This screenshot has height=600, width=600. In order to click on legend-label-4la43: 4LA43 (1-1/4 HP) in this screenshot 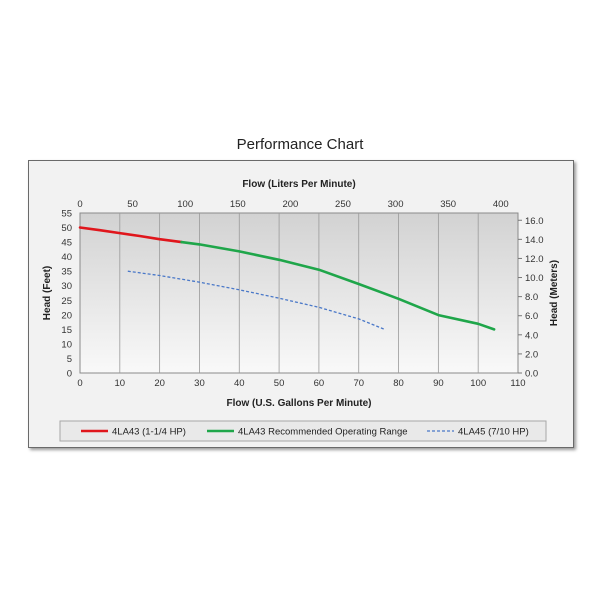, I will do `click(149, 432)`.